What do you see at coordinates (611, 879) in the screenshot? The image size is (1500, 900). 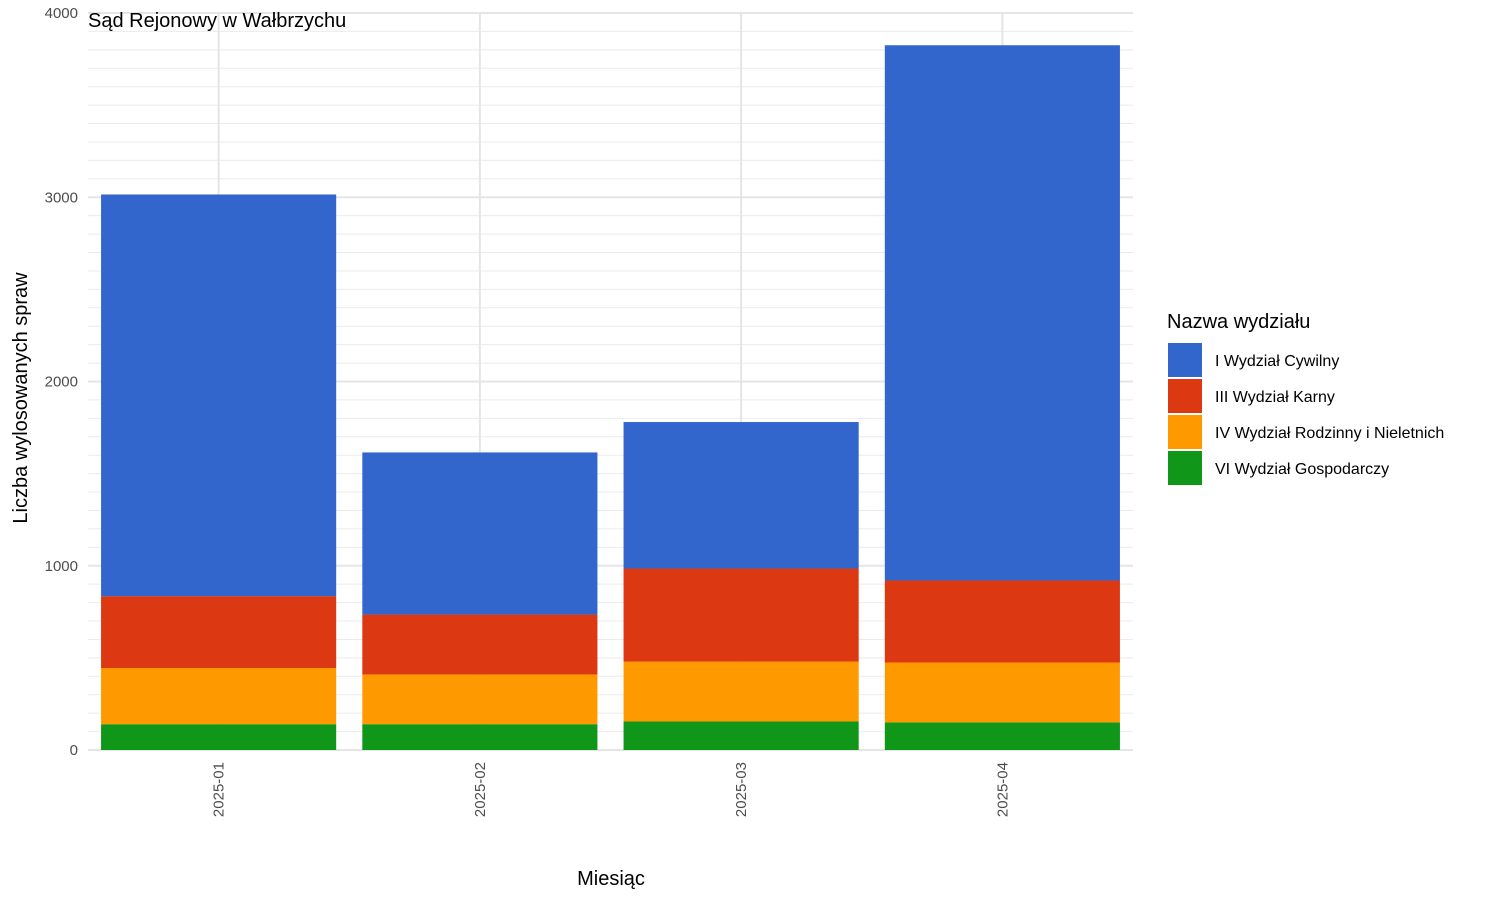 I see `x-axis-title: Miesiąc` at bounding box center [611, 879].